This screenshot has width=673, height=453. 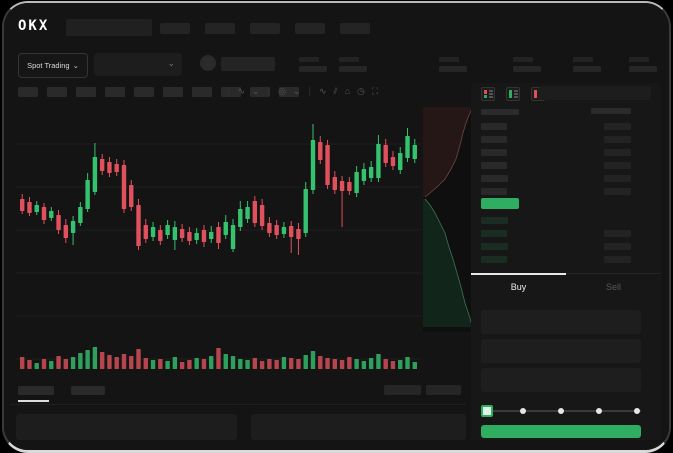 I want to click on price-input-skeleton, so click(x=561, y=322).